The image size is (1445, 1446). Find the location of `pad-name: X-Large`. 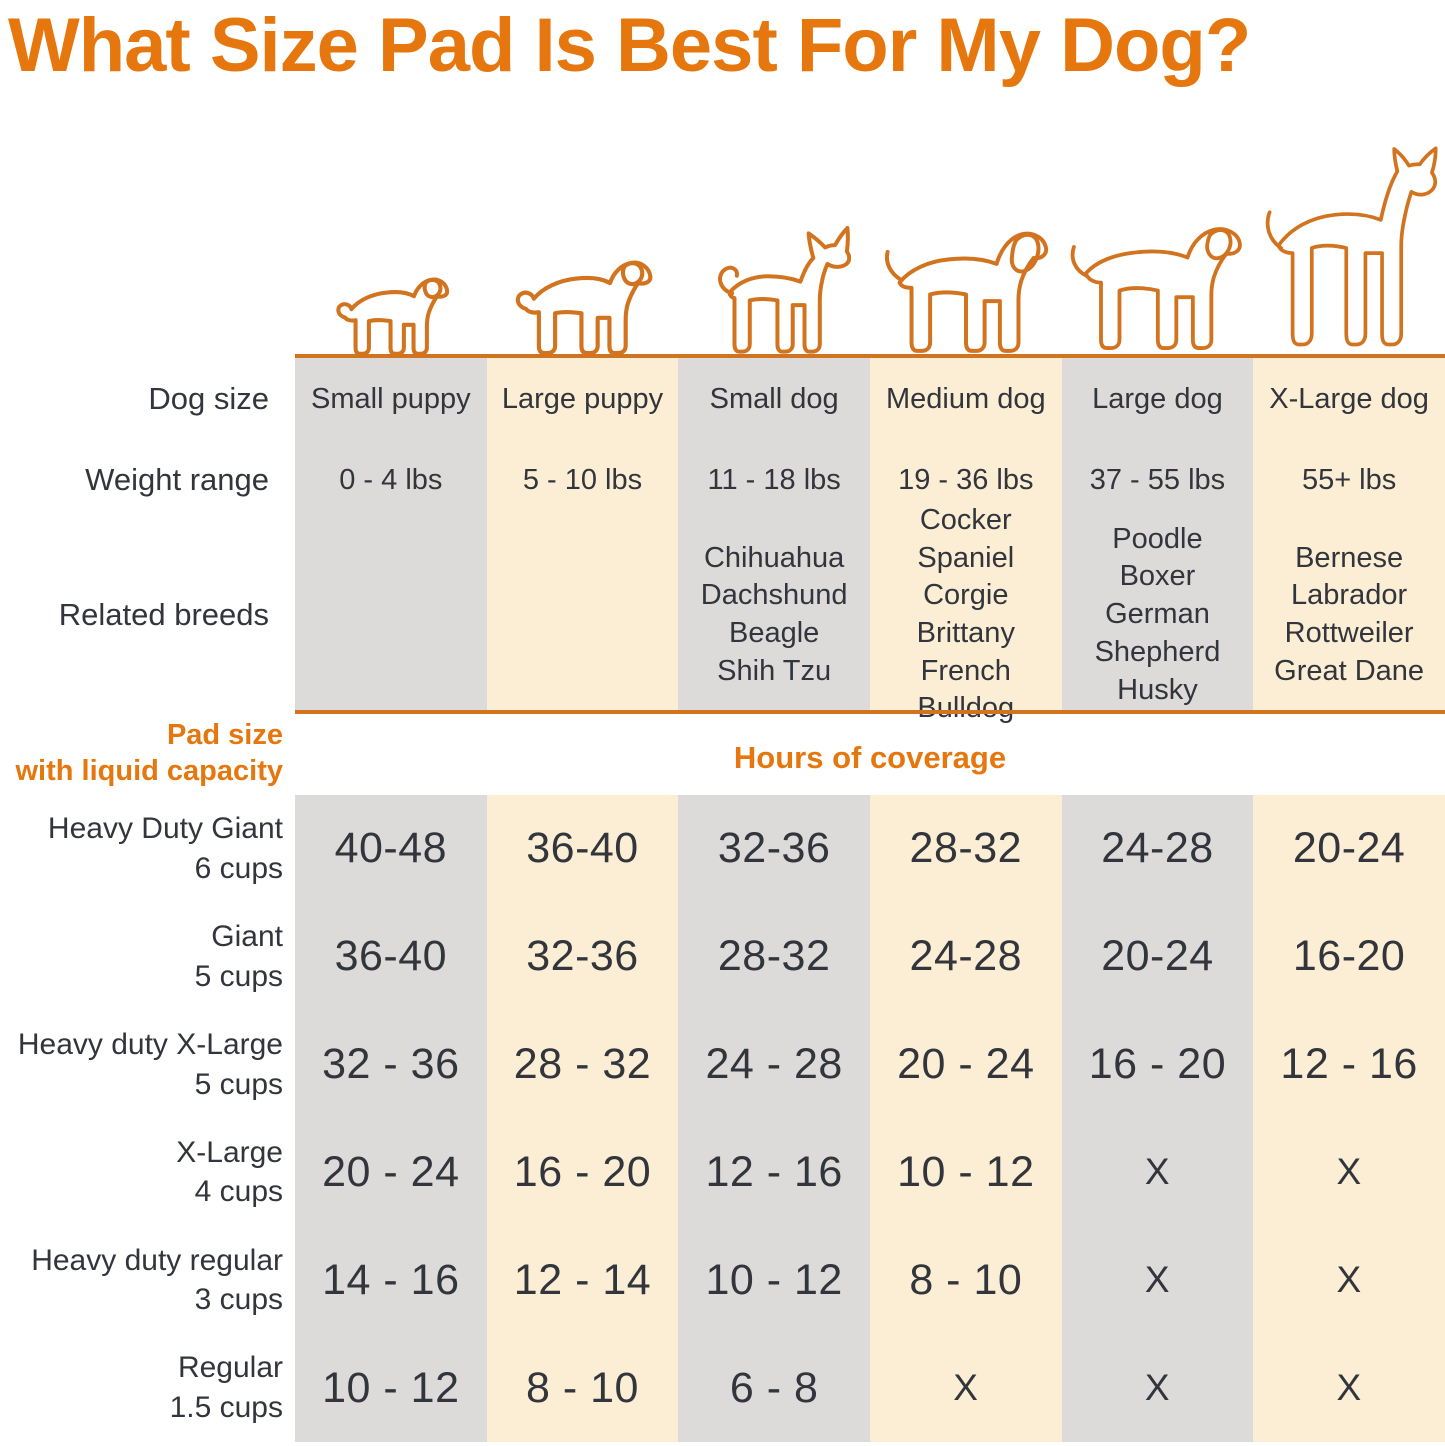

pad-name: X-Large is located at coordinates (229, 1152).